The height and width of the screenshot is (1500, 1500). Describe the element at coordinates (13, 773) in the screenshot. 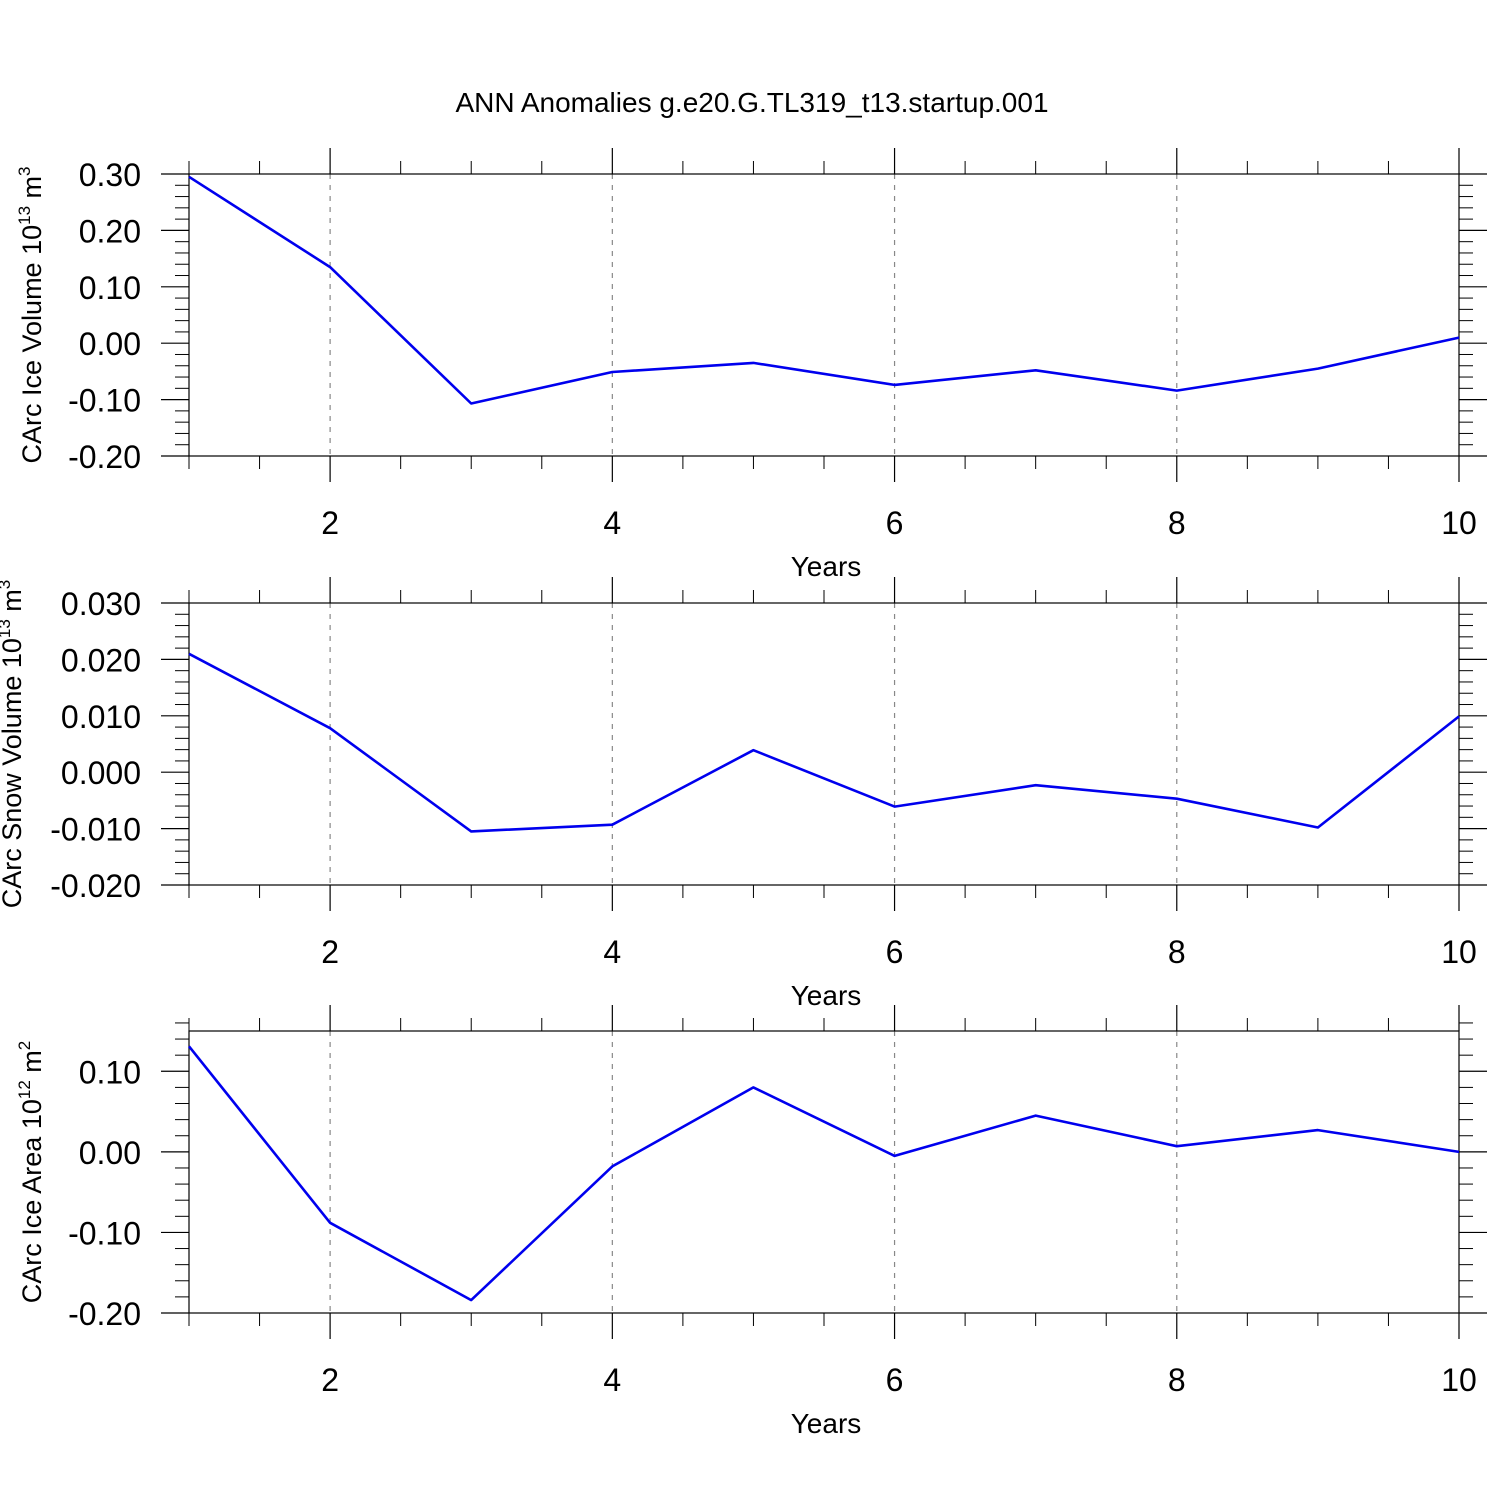

I see `y-axis-label-main: CArc Snow Volume 10` at that location.